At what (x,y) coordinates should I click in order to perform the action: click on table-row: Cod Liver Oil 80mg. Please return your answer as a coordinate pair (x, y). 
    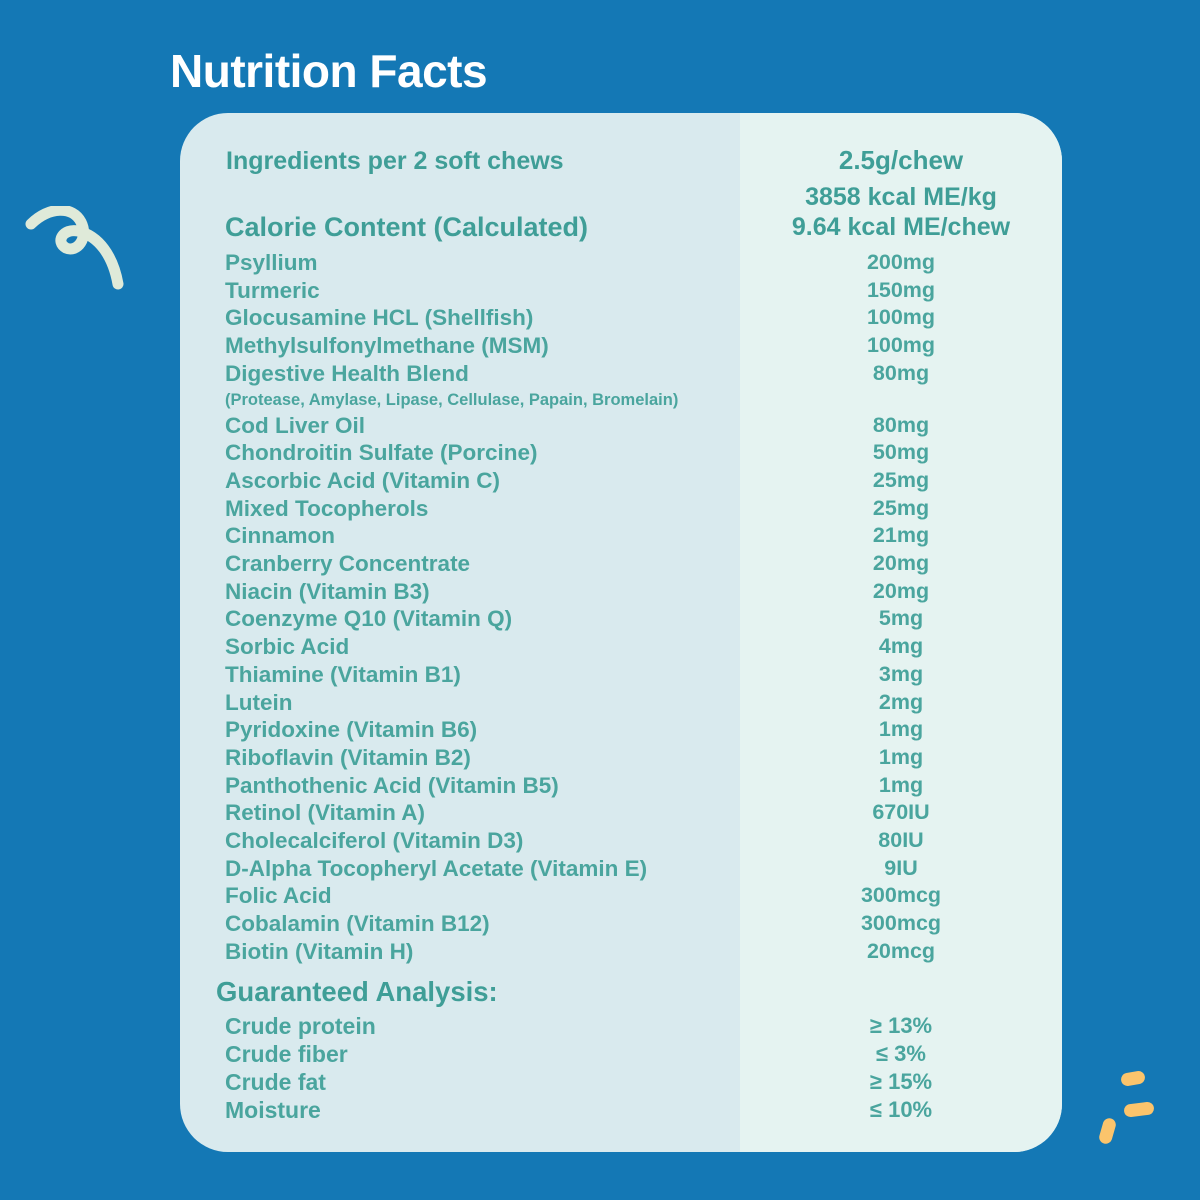
    Looking at the image, I should click on (621, 426).